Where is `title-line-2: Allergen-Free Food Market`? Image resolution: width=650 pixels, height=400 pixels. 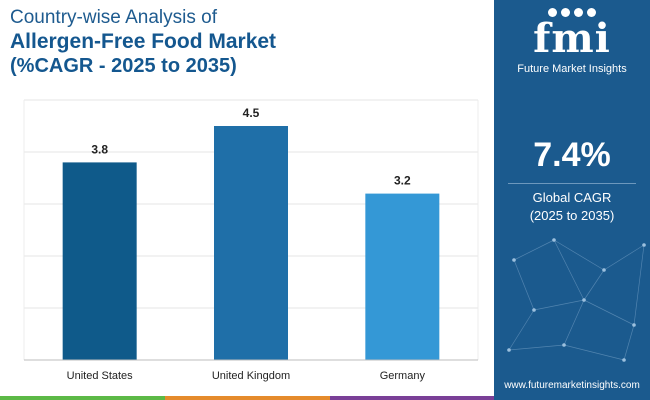 title-line-2: Allergen-Free Food Market is located at coordinates (143, 41).